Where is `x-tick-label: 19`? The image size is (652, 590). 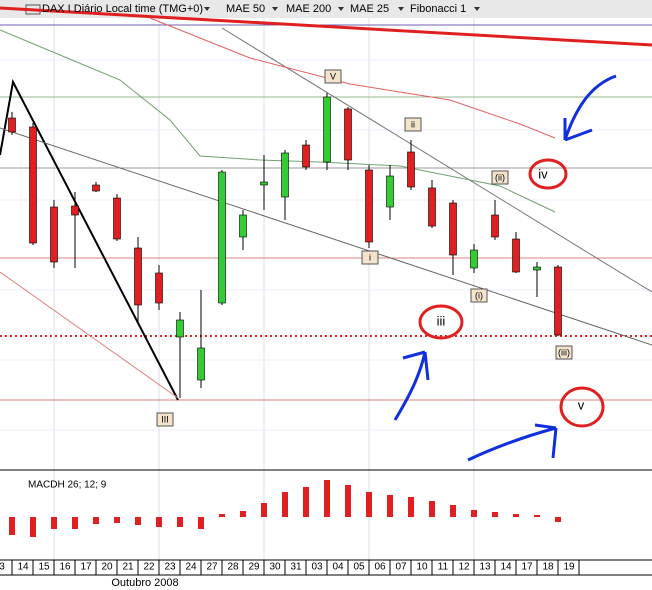 x-tick-label: 19 is located at coordinates (569, 567).